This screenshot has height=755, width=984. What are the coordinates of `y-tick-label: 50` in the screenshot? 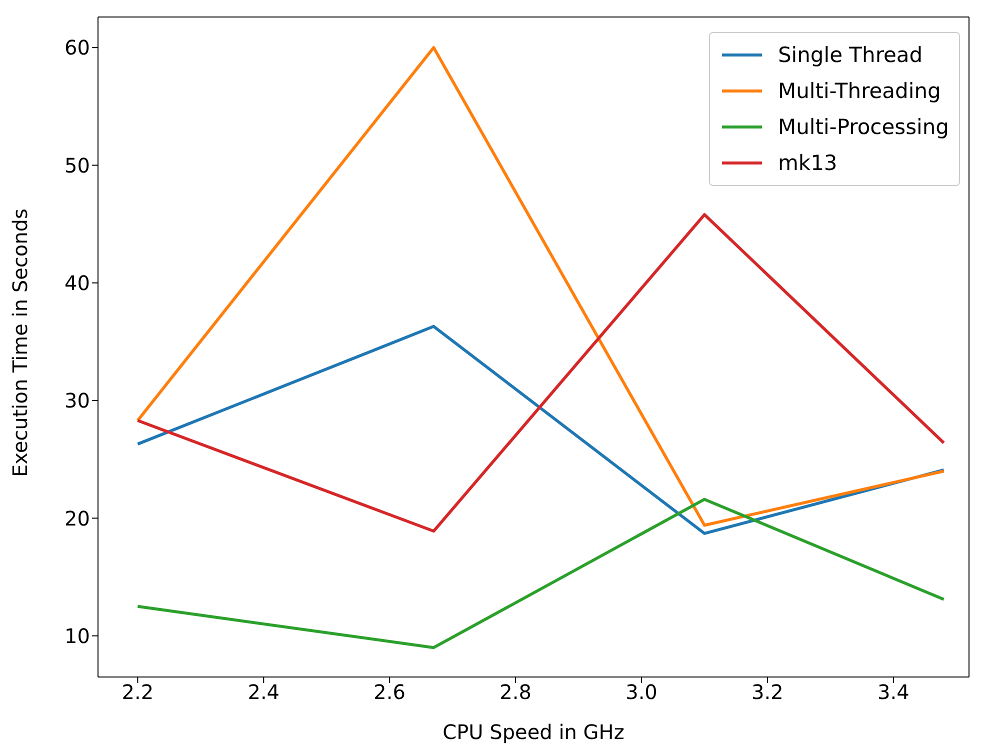 It's located at (77, 165).